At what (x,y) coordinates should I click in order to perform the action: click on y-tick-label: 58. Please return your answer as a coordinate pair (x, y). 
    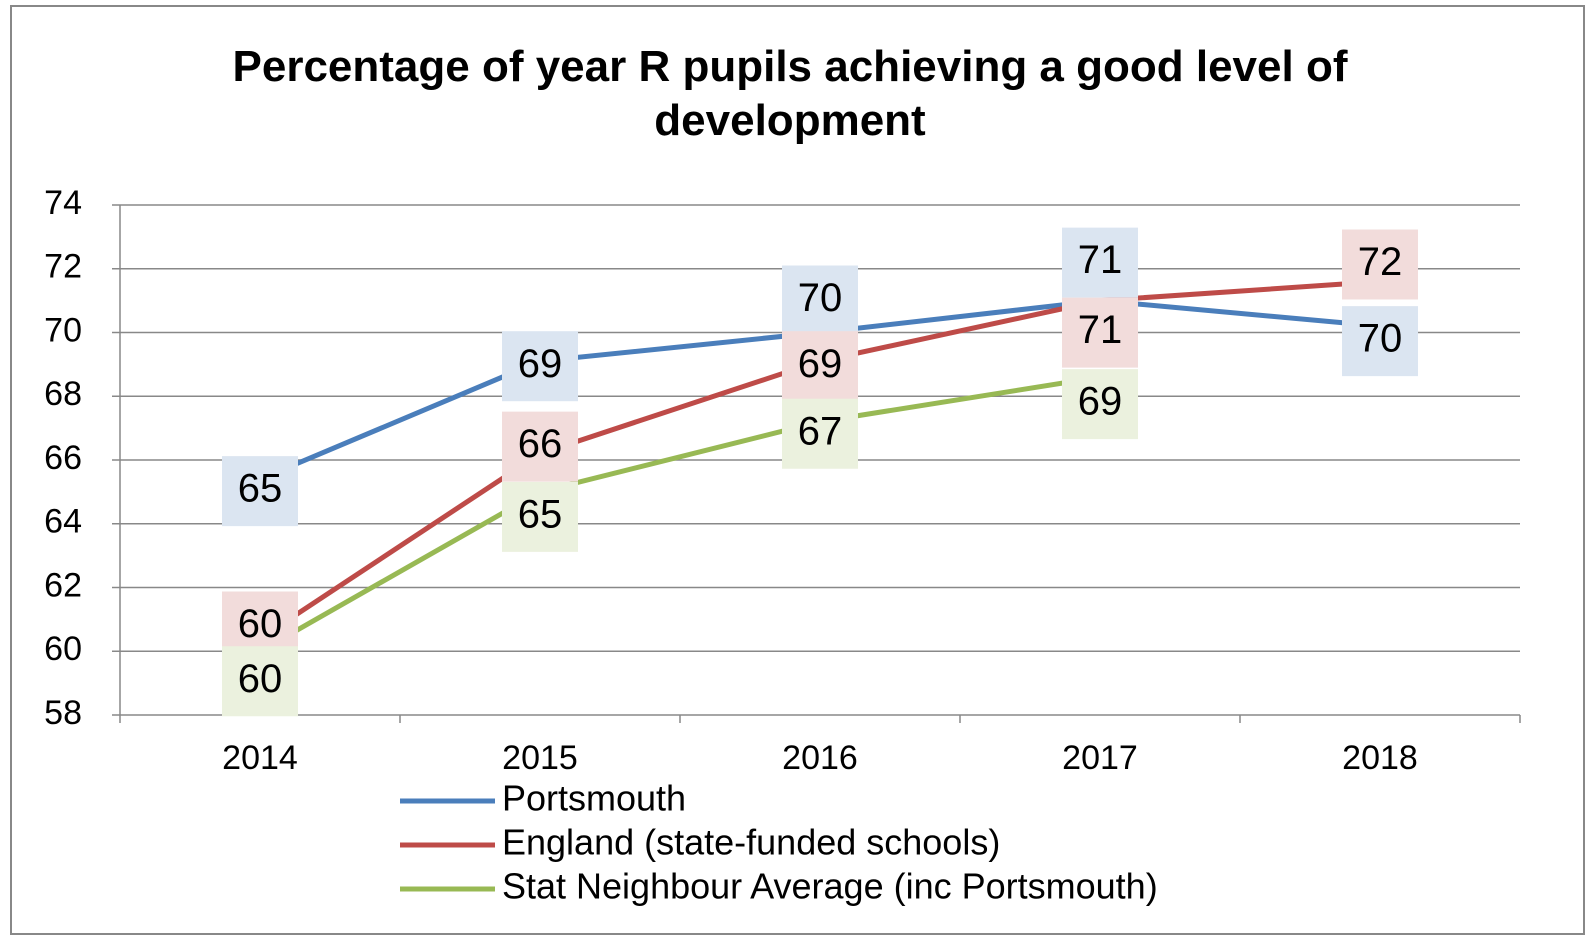
    Looking at the image, I should click on (63, 713).